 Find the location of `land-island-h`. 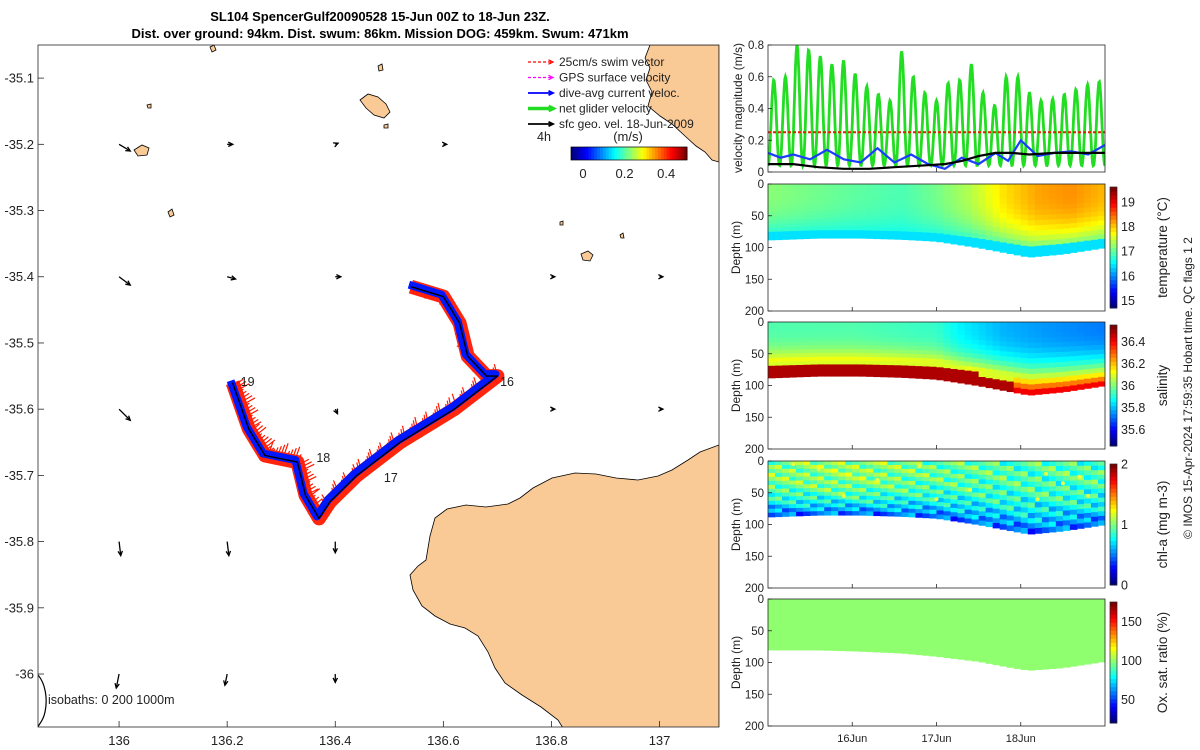

land-island-h is located at coordinates (561, 223).